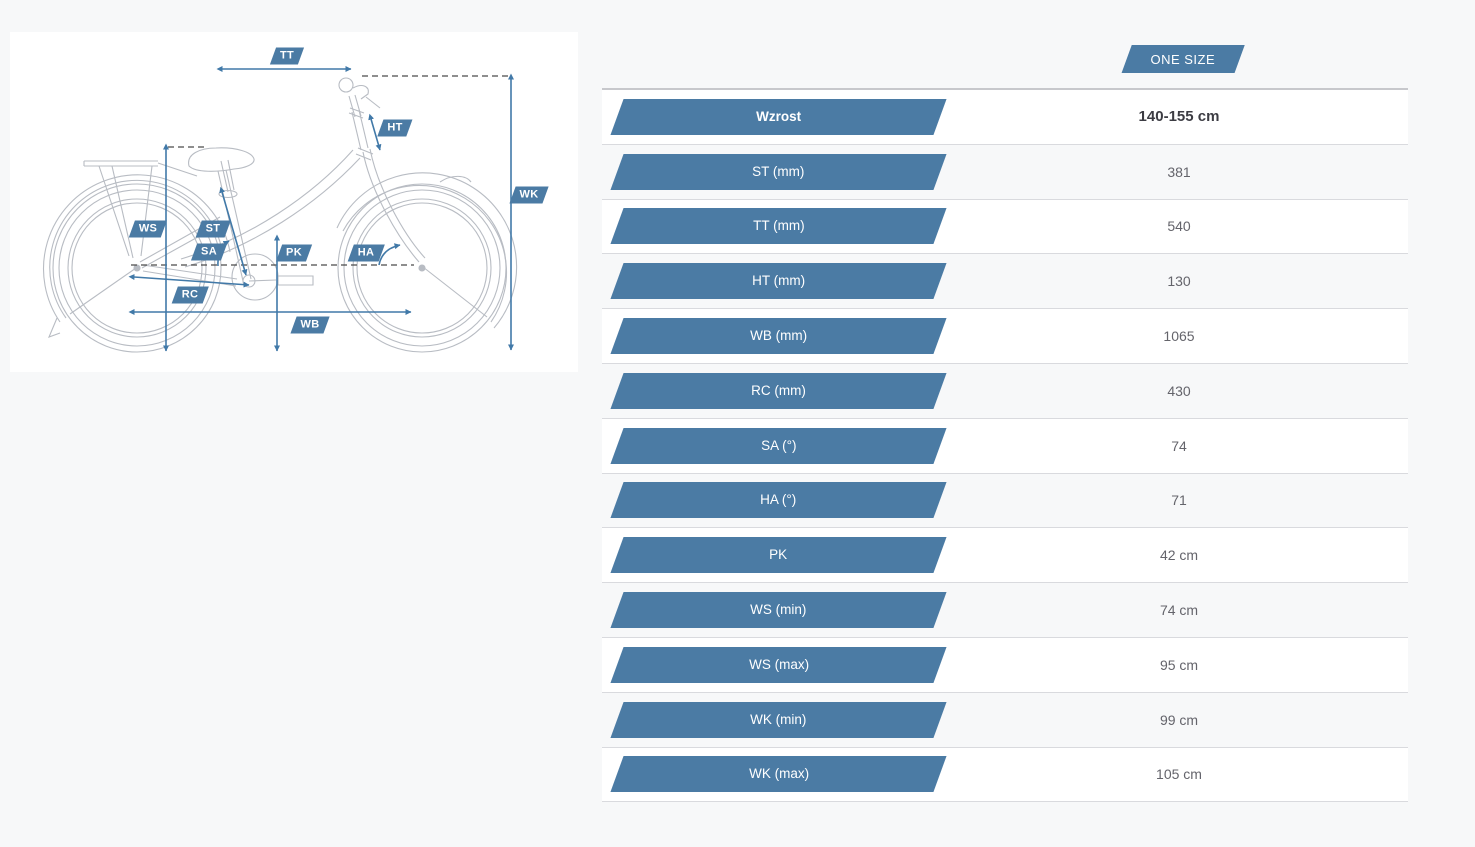 Image resolution: width=1475 pixels, height=847 pixels. I want to click on row-value: 130, so click(1179, 281).